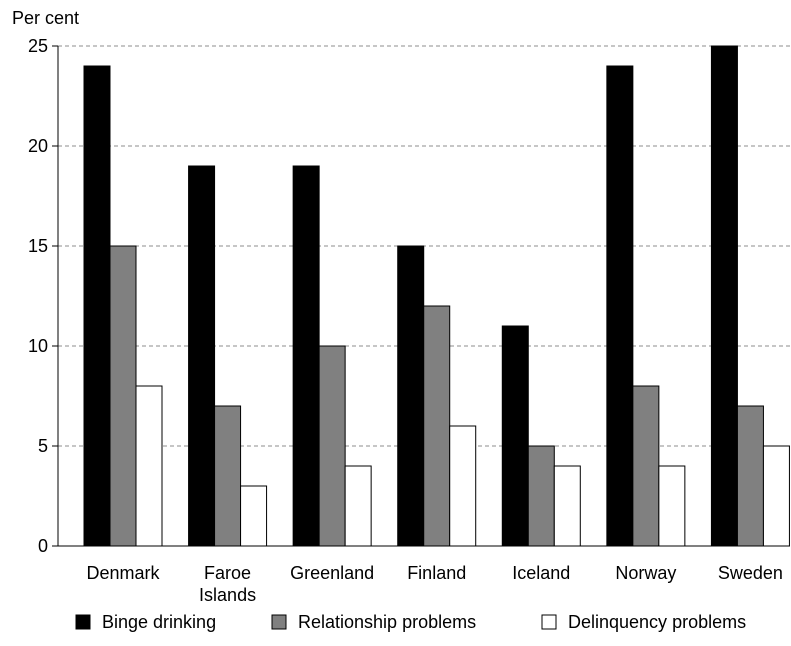 The width and height of the screenshot is (791, 646). I want to click on x-tick-label: Finland, so click(436, 573).